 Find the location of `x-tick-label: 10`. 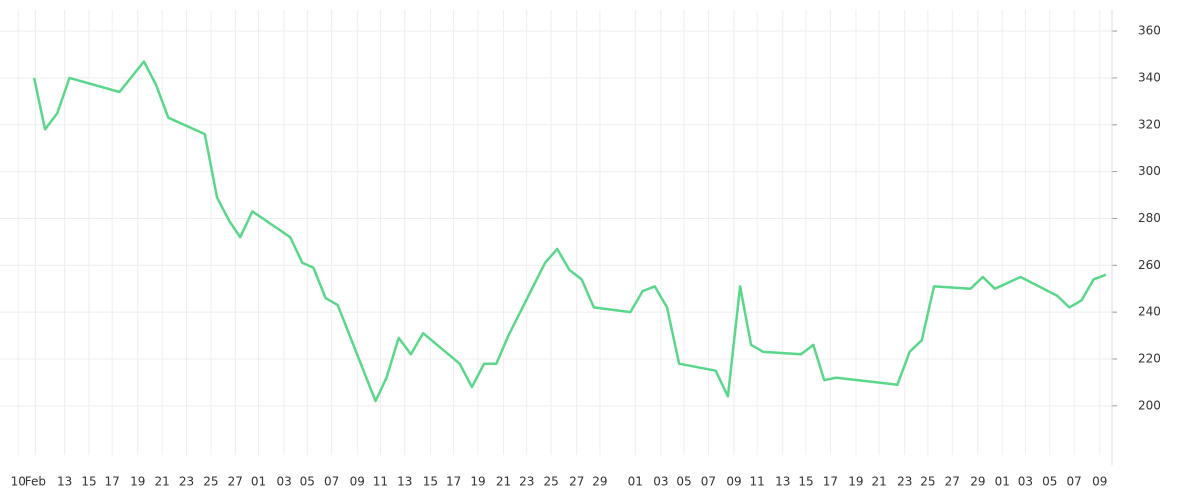

x-tick-label: 10 is located at coordinates (18, 482).